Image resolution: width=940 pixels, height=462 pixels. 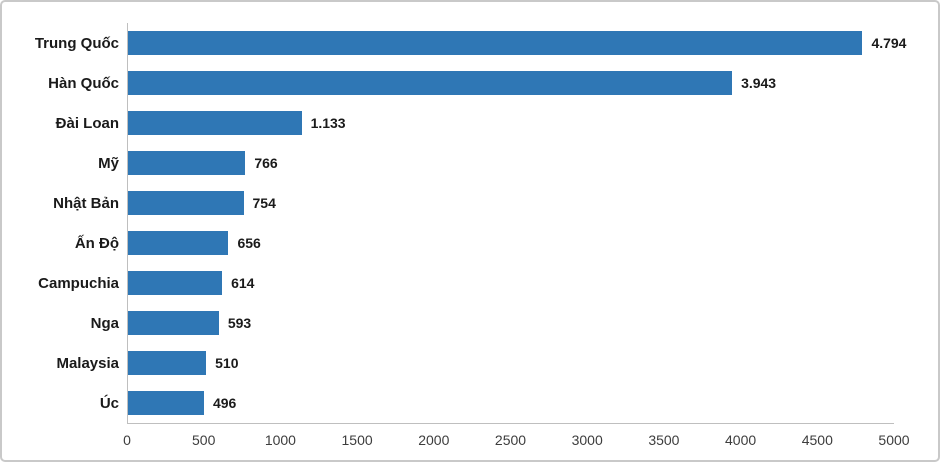 I want to click on x-axis-tick-label: 1000, so click(x=280, y=440).